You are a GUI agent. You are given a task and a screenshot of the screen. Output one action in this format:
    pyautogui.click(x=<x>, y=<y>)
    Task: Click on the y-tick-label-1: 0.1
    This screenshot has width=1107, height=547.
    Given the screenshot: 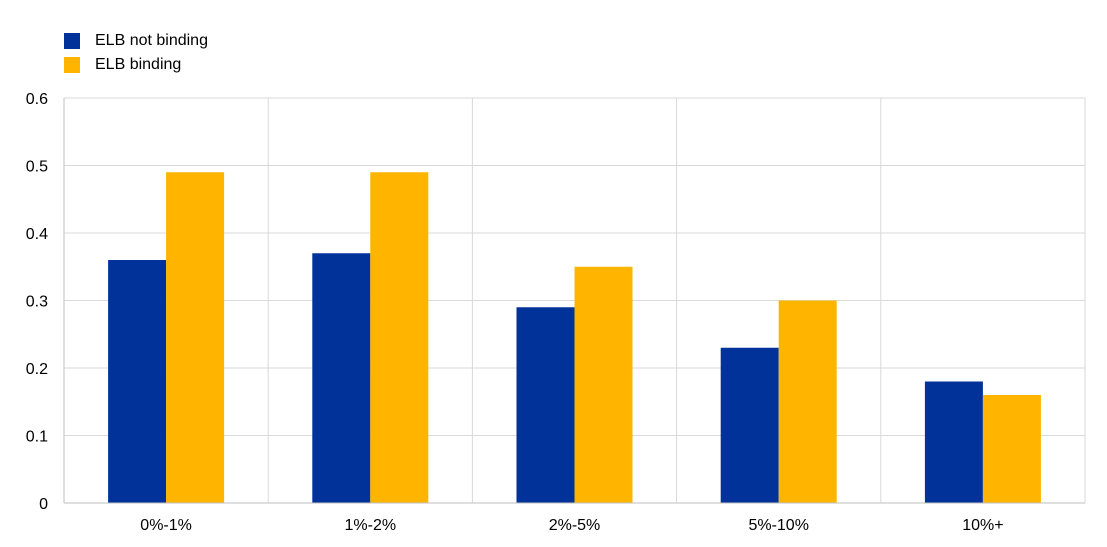 What is the action you would take?
    pyautogui.click(x=37, y=437)
    